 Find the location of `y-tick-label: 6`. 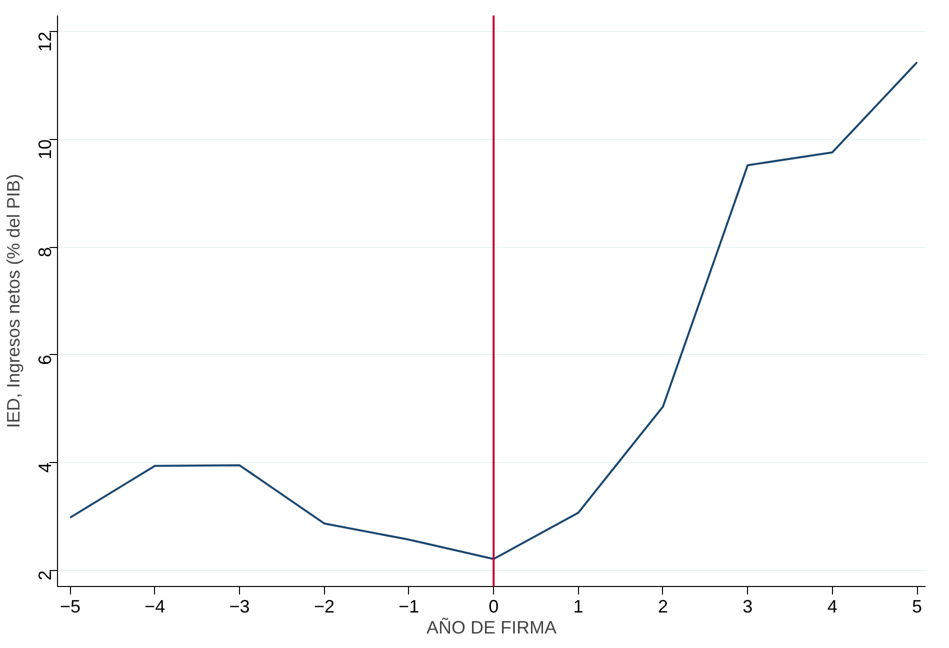

y-tick-label: 6 is located at coordinates (45, 359).